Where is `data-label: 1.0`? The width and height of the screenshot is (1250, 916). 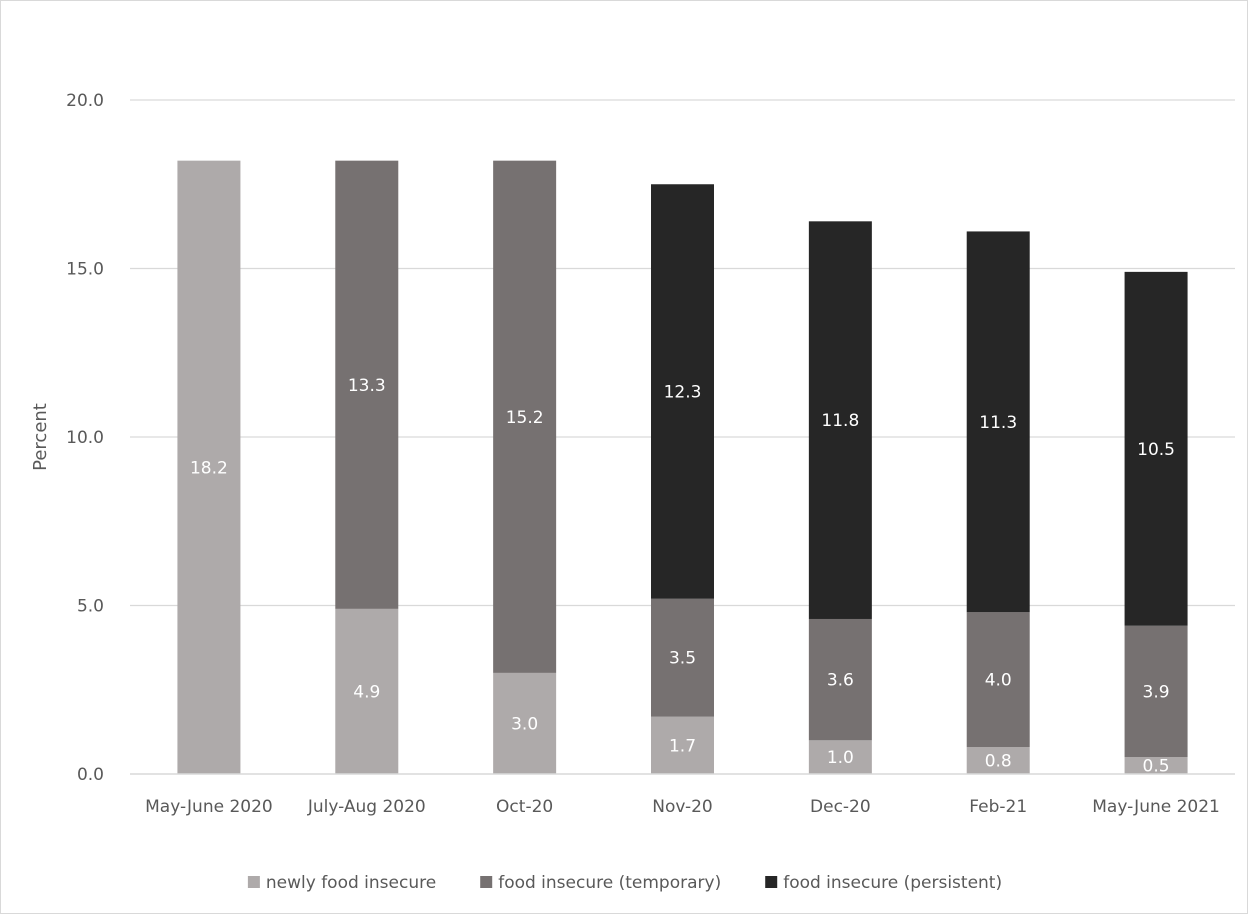 data-label: 1.0 is located at coordinates (840, 758).